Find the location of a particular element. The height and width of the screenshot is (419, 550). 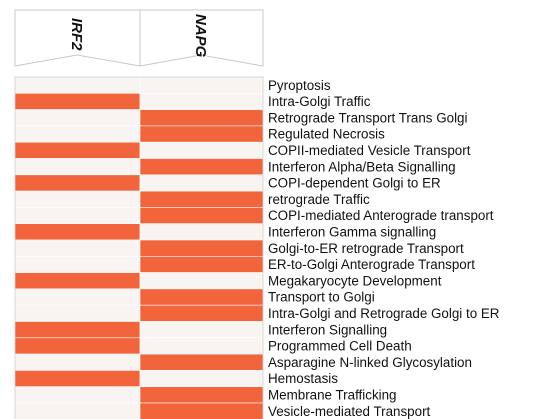

row-label-copi-mediated-anterograde-transport: COPI-mediated Anterograde transport is located at coordinates (381, 215).